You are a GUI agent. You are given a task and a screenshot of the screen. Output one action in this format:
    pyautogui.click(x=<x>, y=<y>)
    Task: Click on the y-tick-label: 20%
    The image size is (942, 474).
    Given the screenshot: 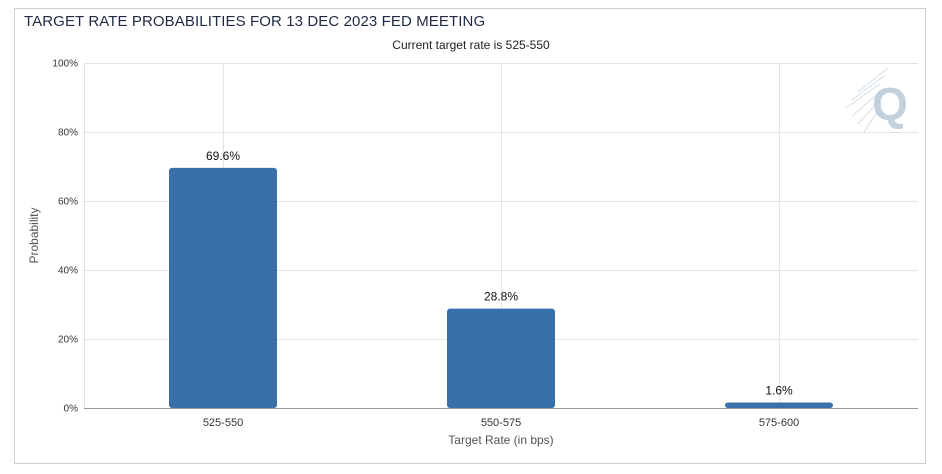 What is the action you would take?
    pyautogui.click(x=68, y=340)
    